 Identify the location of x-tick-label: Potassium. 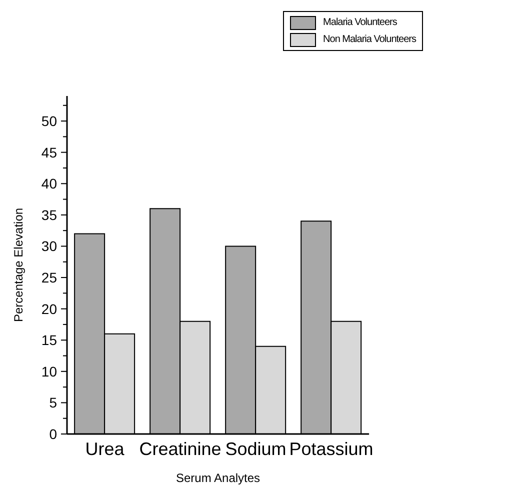
(331, 448).